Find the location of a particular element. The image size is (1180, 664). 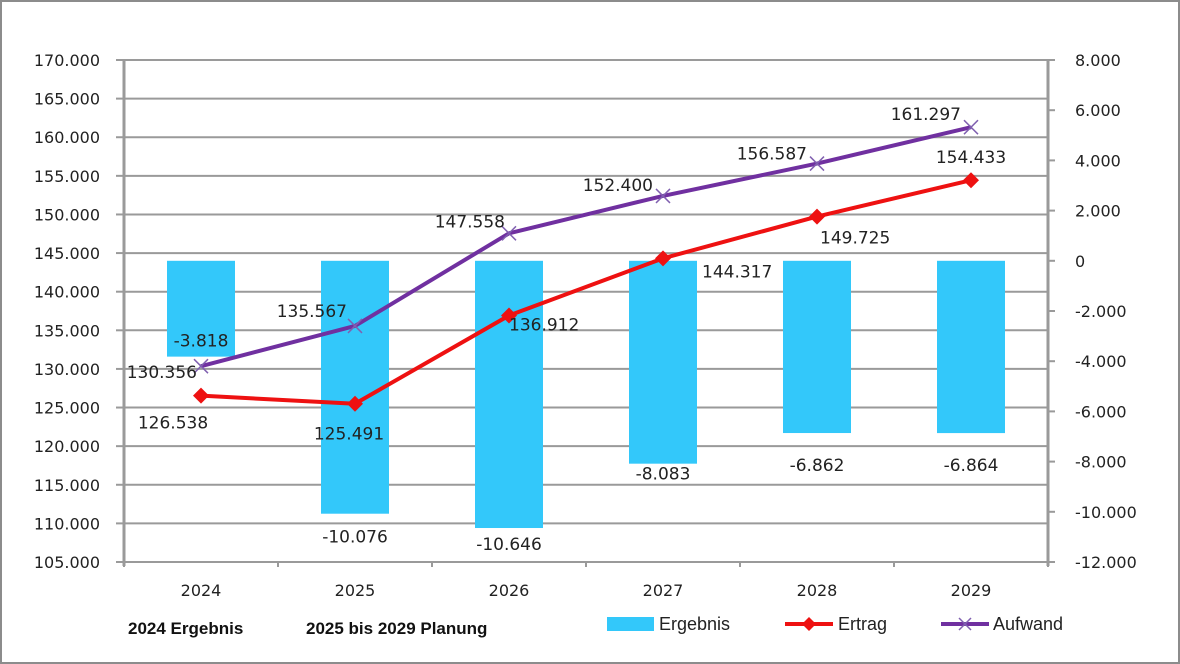

point-aufwand-2026 is located at coordinates (509, 233).